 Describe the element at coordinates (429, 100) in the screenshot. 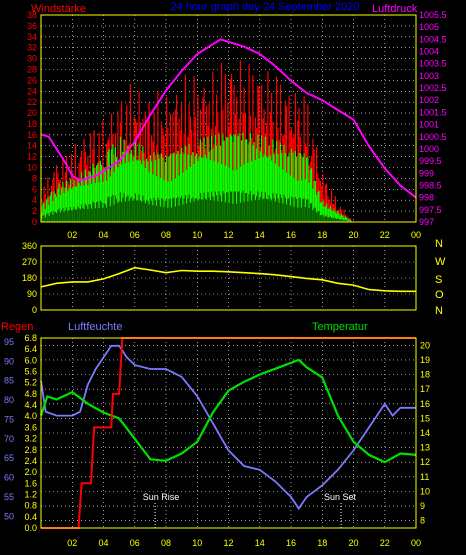

I see `pressure-y-tick-label: 1002` at that location.